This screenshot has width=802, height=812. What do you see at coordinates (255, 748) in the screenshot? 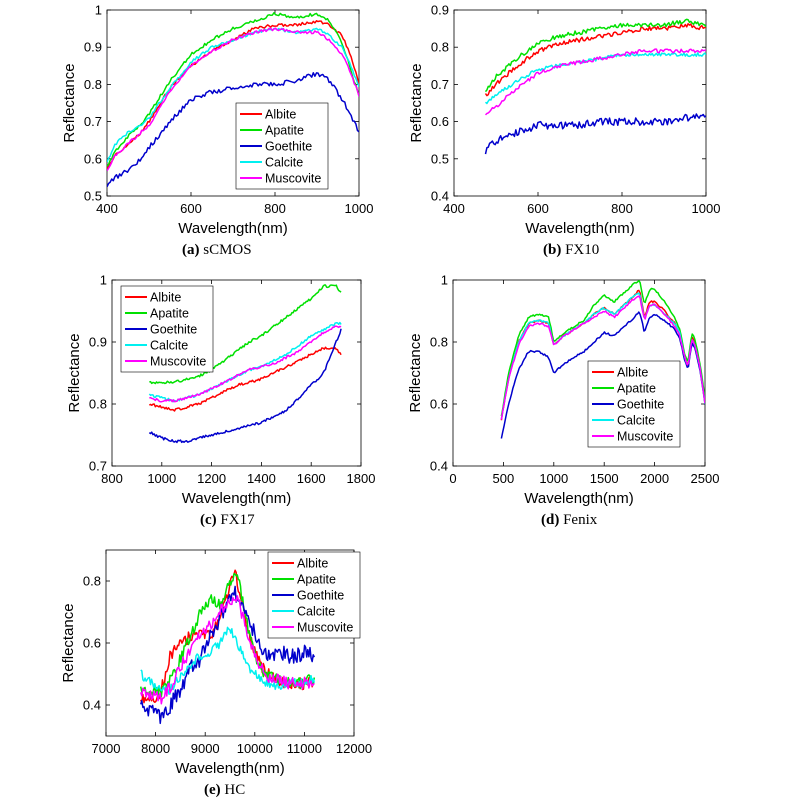
I see `x-tick-label: 10000` at bounding box center [255, 748].